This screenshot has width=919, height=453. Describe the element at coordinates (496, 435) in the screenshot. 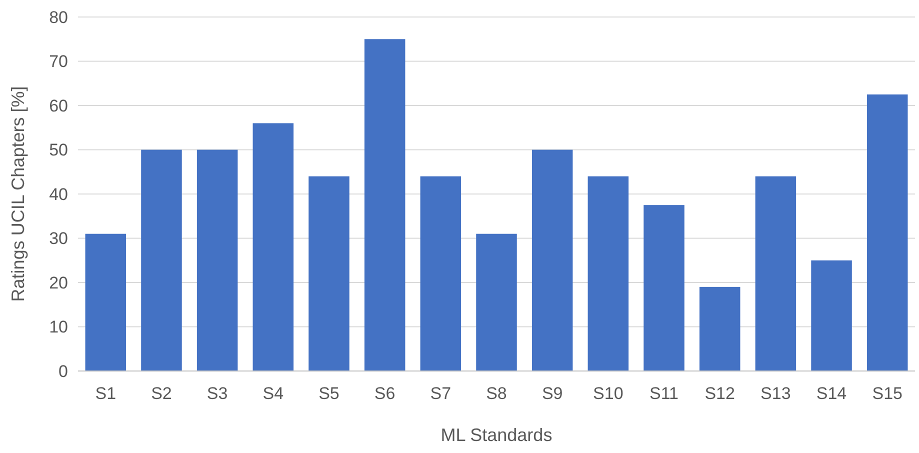

I see `x-axis-title: ML Standards` at that location.